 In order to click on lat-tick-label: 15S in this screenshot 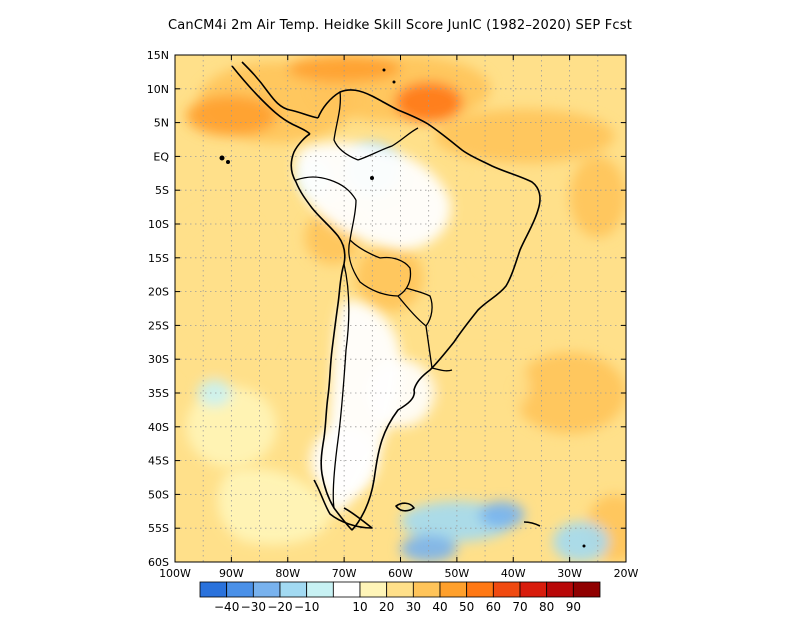, I will do `click(158, 258)`.